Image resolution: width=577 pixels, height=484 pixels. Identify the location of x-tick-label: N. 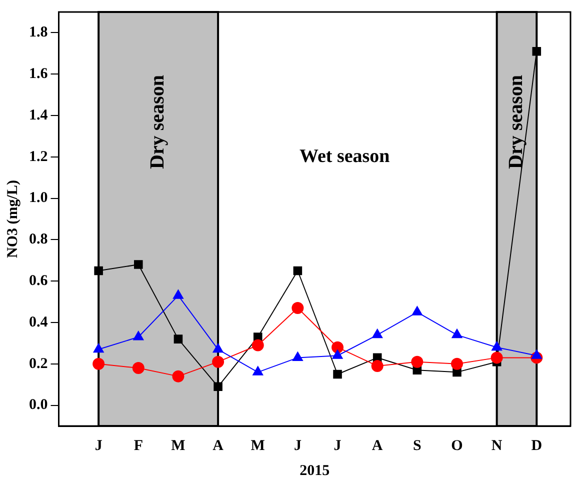
(496, 446).